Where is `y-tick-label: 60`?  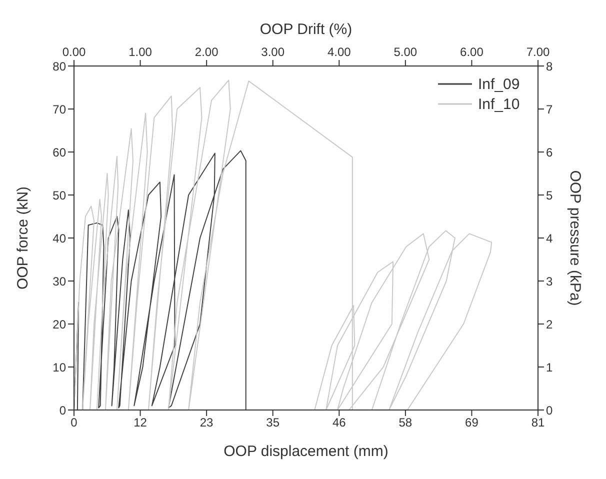
y-tick-label: 60 is located at coordinates (59, 152).